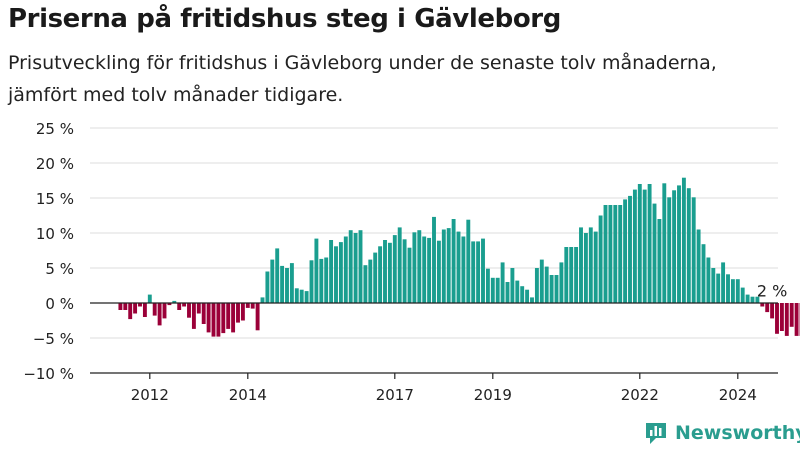 The image size is (800, 450). Describe the element at coordinates (493, 395) in the screenshot. I see `x-tick-label: 2019` at that location.